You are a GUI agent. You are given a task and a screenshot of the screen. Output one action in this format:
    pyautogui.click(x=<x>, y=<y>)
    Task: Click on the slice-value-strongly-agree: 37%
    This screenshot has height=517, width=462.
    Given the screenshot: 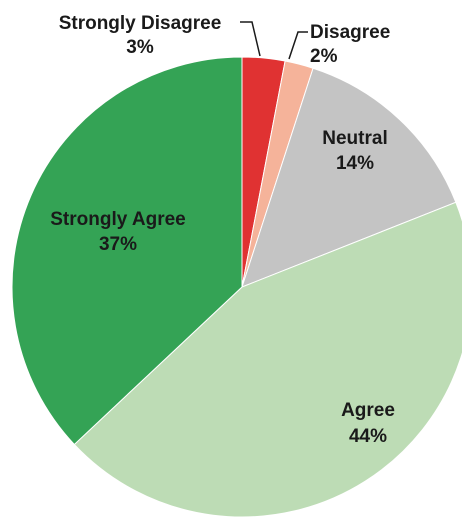 What is the action you would take?
    pyautogui.click(x=118, y=244)
    